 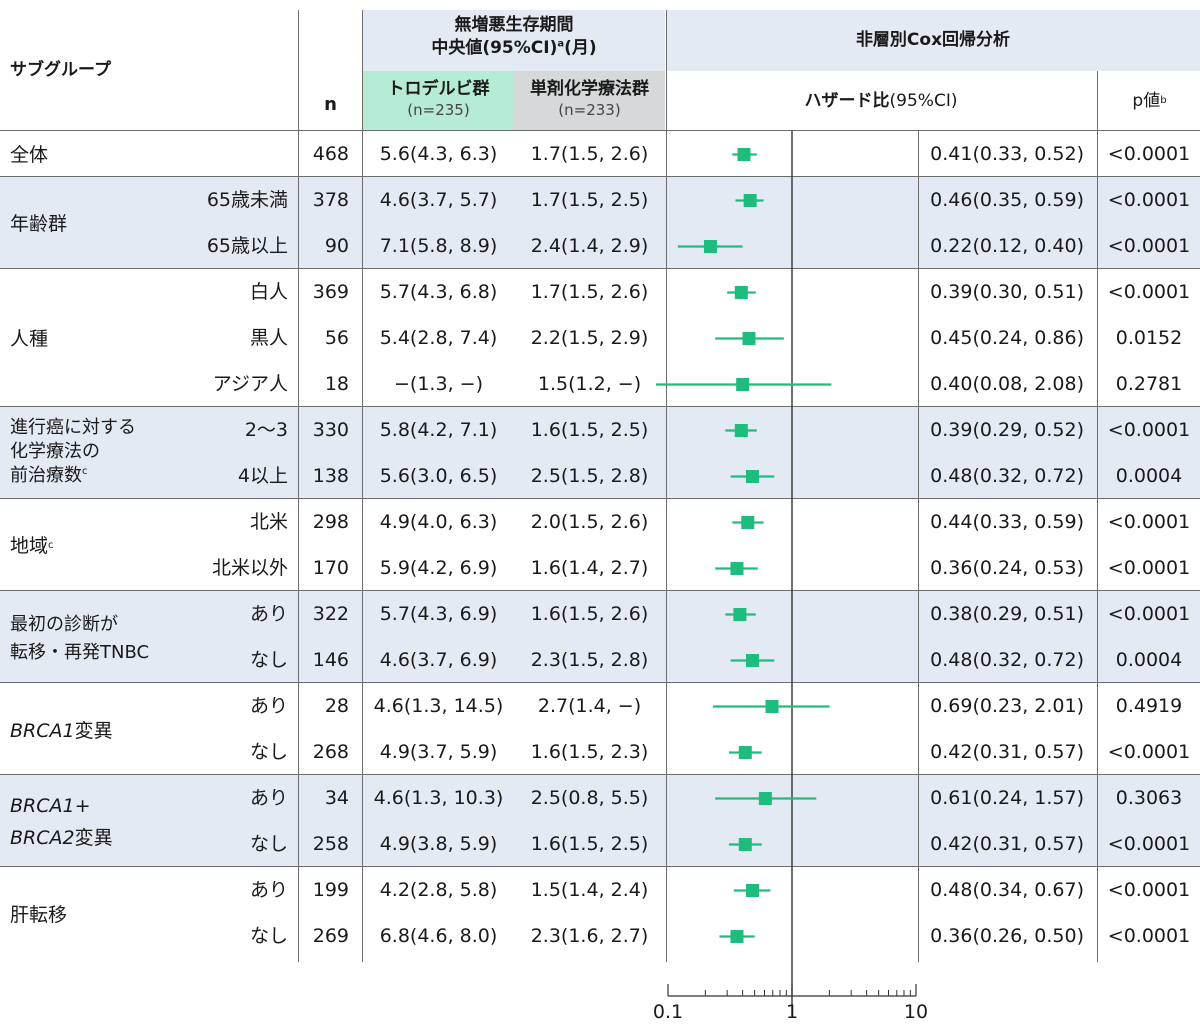 I want to click on pfs-header: 無増悪生存期間 中央値(95%CI)a(月), so click(x=514, y=37).